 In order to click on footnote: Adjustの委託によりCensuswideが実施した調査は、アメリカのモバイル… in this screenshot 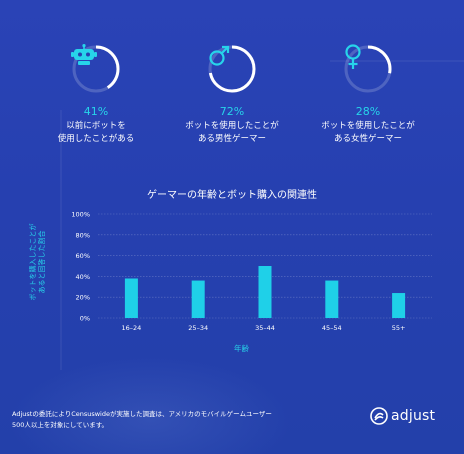, I will do `click(142, 420)`.